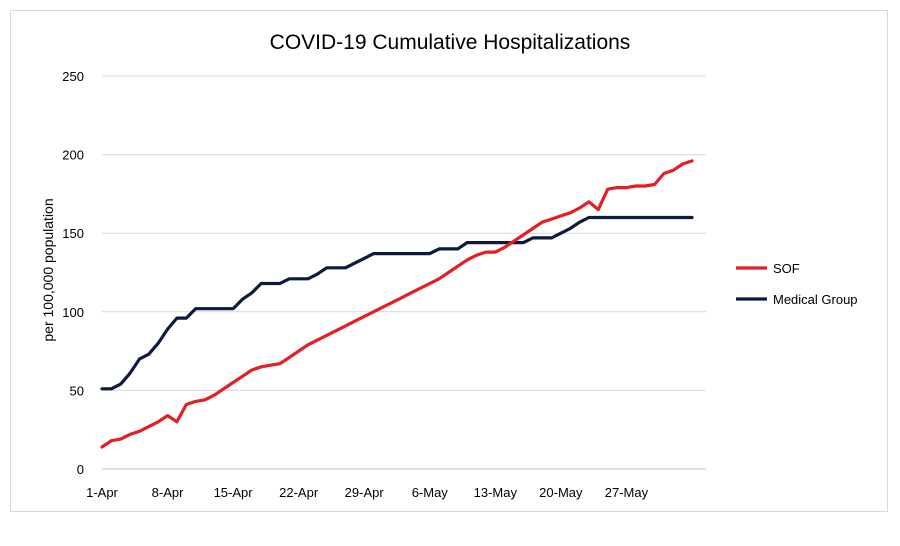 The height and width of the screenshot is (546, 900). Describe the element at coordinates (168, 492) in the screenshot. I see `x-tick-label: 8-Apr` at that location.